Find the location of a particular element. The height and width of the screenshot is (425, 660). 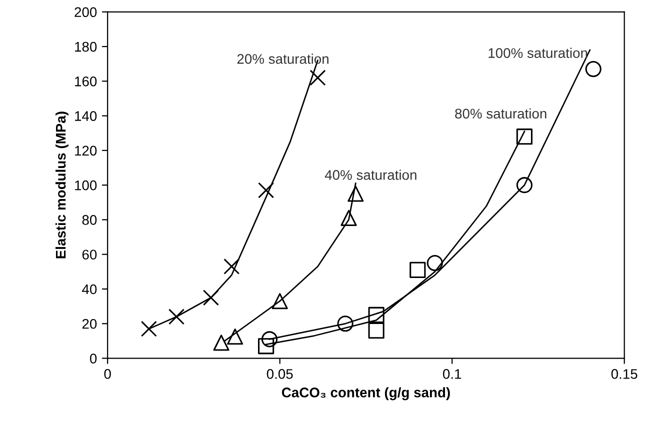

y-tick-label: 200 is located at coordinates (85, 12).